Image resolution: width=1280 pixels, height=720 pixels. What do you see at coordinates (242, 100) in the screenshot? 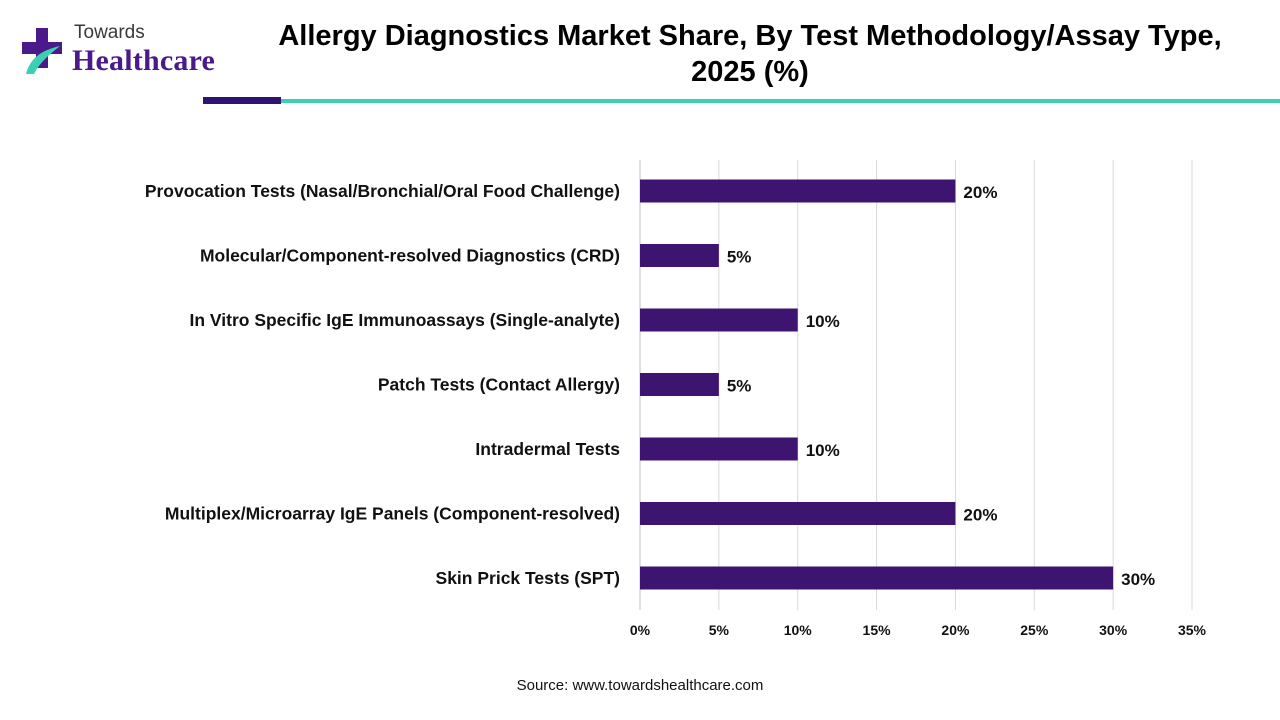
I see `header-rule-accent` at bounding box center [242, 100].